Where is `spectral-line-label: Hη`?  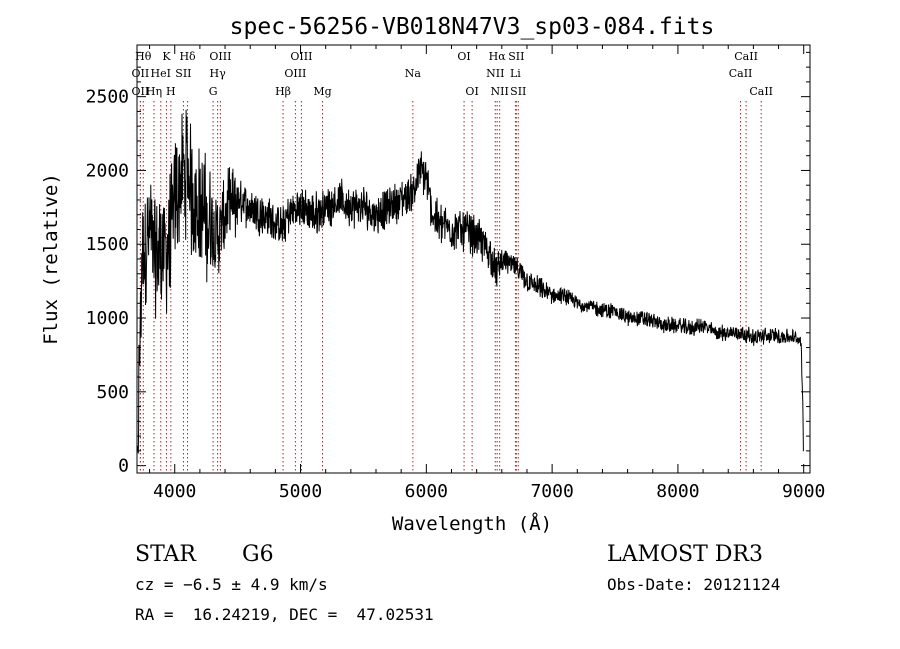
spectral-line-label: Hη is located at coordinates (154, 91).